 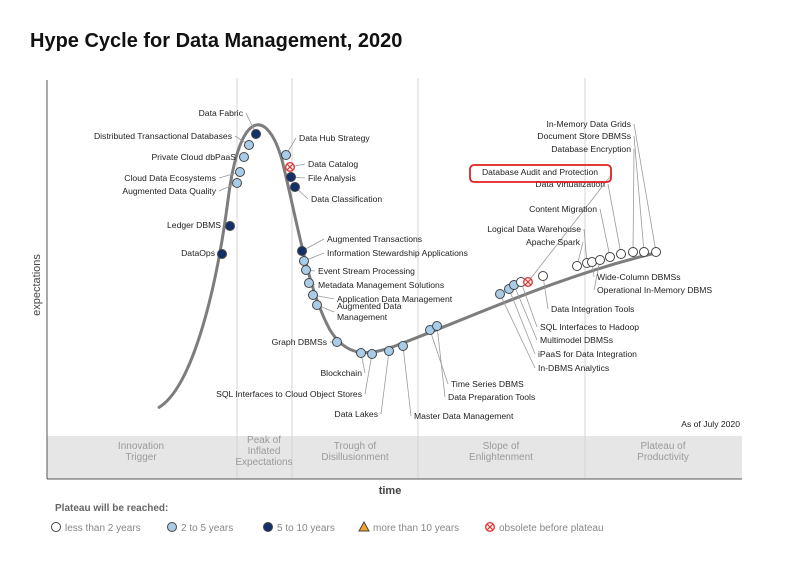 What do you see at coordinates (141, 452) in the screenshot?
I see `phase-label-innovation-trigger: Innovation Trigger` at bounding box center [141, 452].